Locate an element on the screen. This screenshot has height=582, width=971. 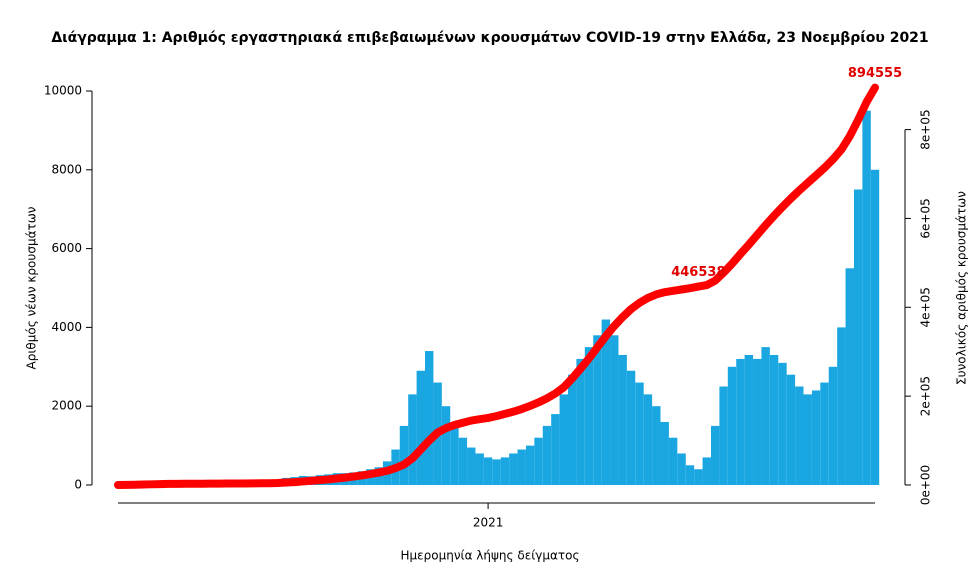
y-tick-label: 4000 is located at coordinates (66, 327).